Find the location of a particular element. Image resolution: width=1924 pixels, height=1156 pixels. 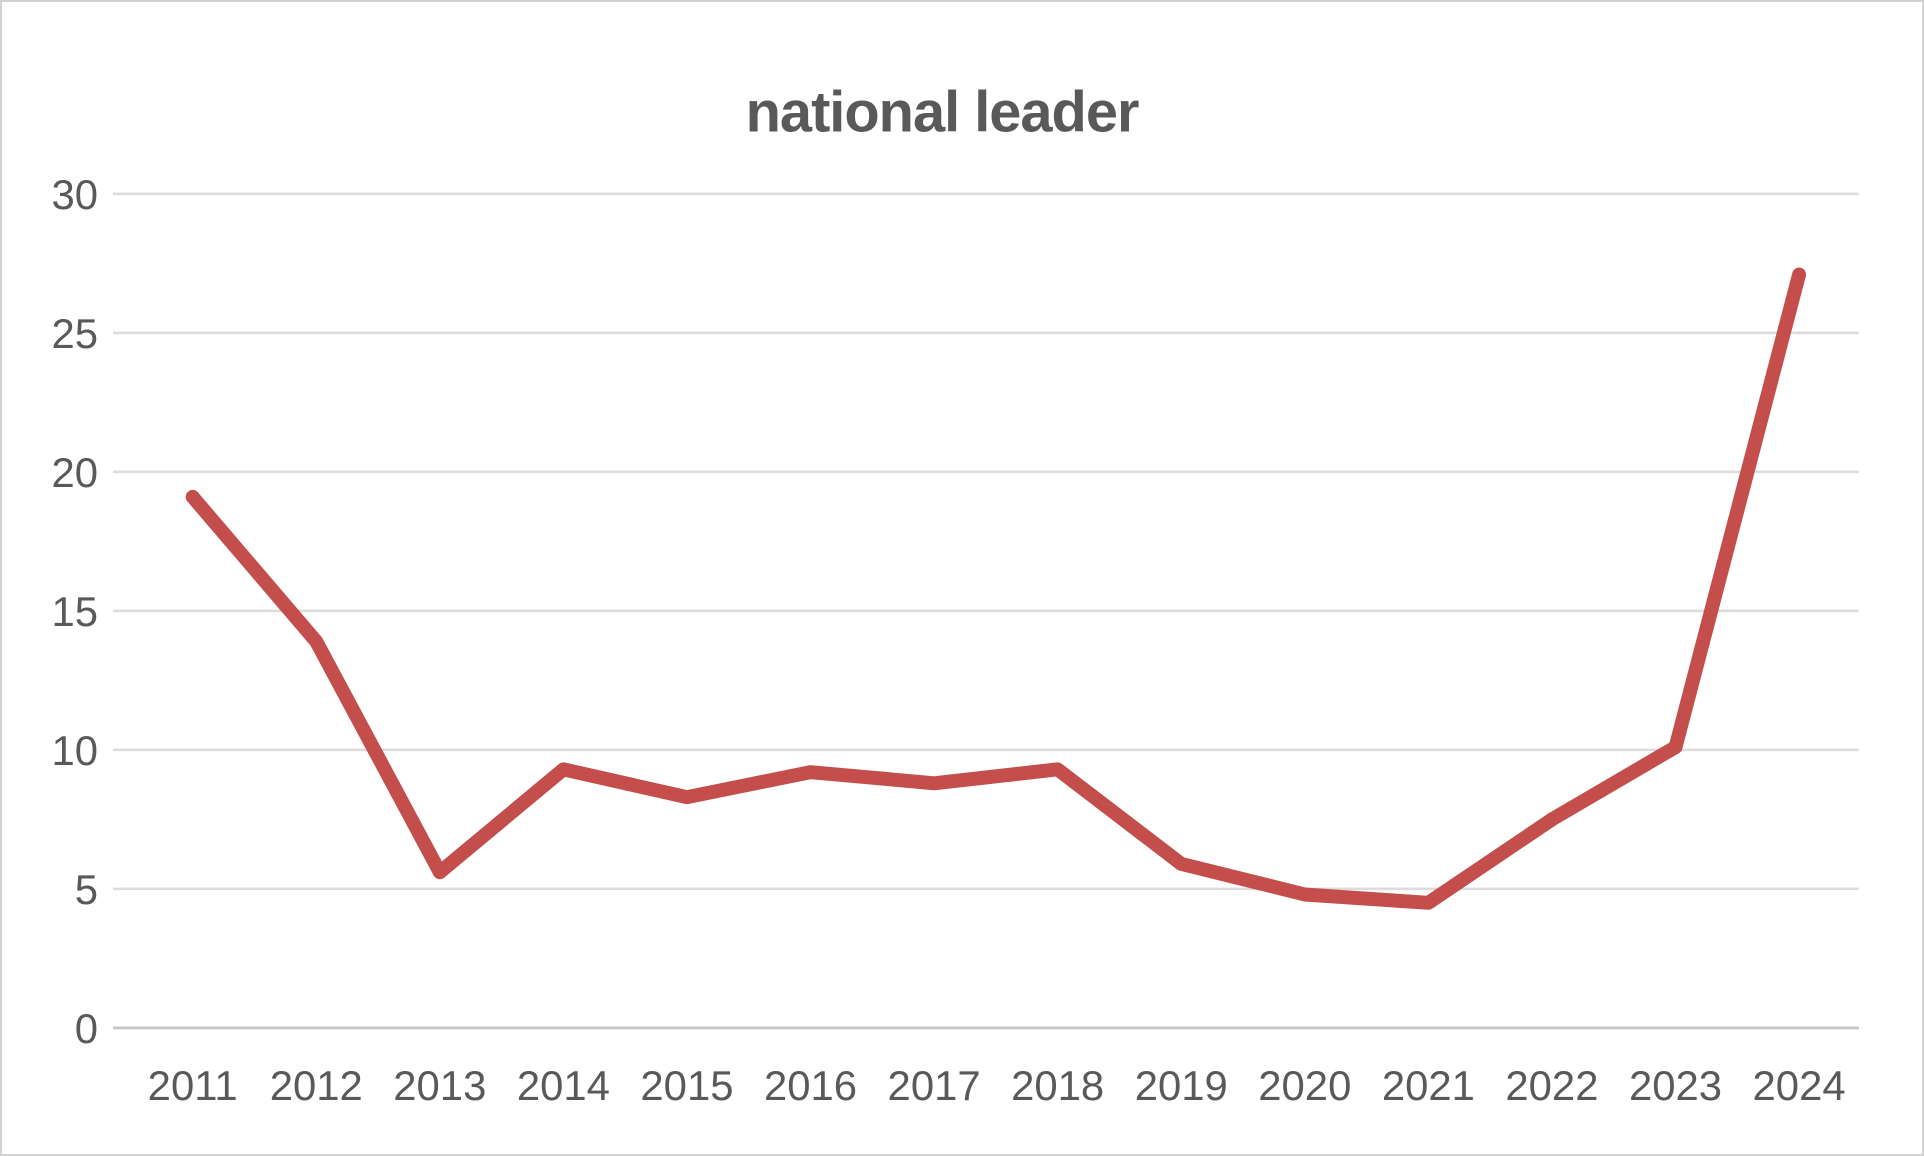

y-axis-labels-group: 0 5 10 15 20 25 30 is located at coordinates (74, 611).